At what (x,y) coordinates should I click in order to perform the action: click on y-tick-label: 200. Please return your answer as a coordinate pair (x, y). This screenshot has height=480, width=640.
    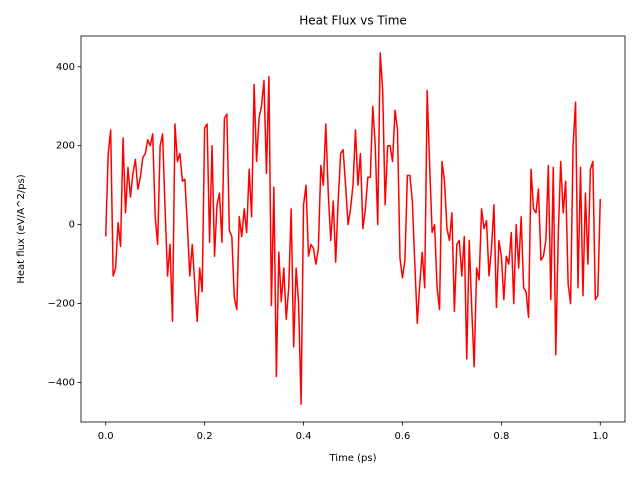
    Looking at the image, I should click on (65, 146).